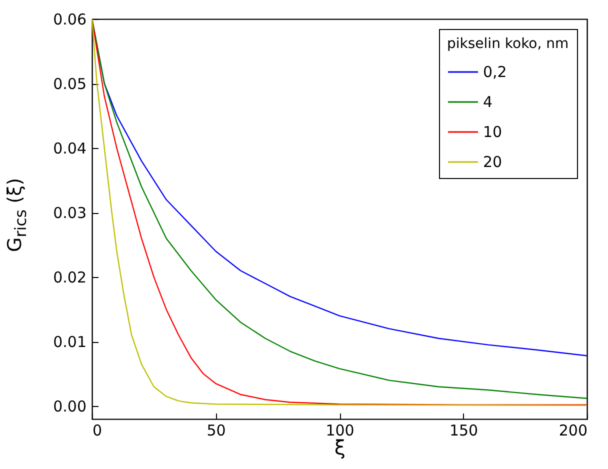 This screenshot has width=608, height=469. Describe the element at coordinates (69, 342) in the screenshot. I see `y-tick-label: 0.01` at that location.